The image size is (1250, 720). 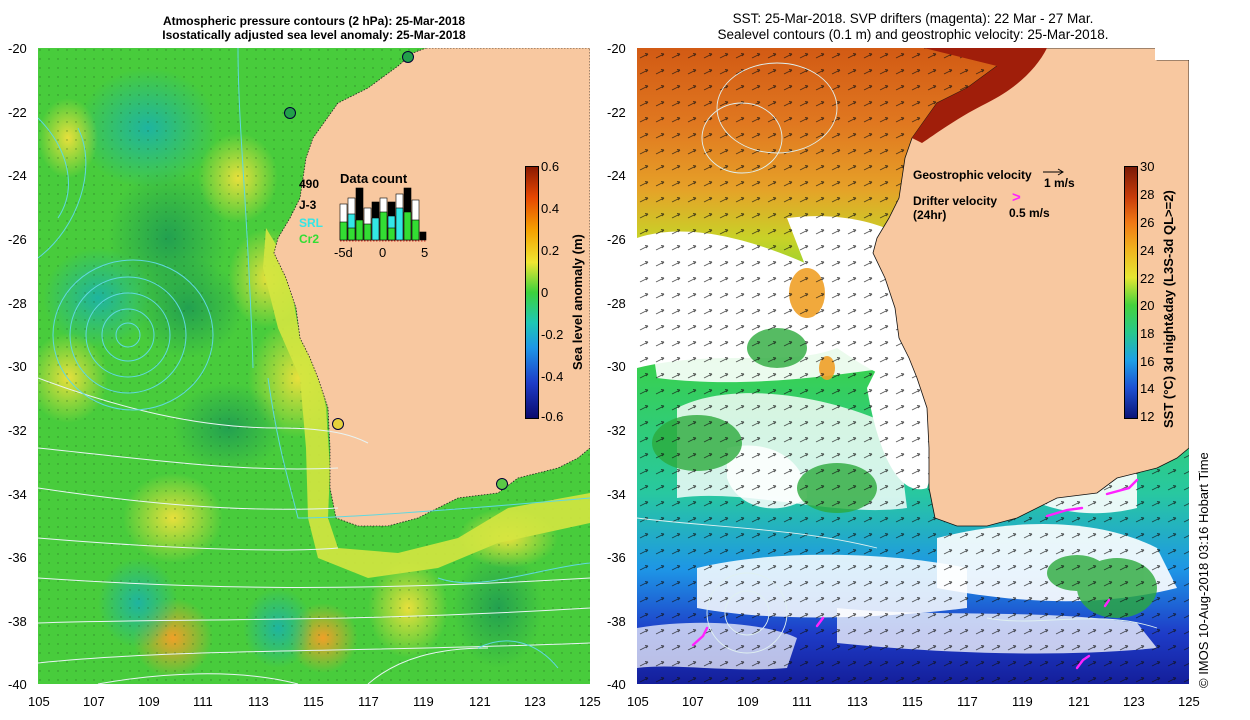 What do you see at coordinates (374, 178) in the screenshot?
I see `data-count-title: Data count` at bounding box center [374, 178].